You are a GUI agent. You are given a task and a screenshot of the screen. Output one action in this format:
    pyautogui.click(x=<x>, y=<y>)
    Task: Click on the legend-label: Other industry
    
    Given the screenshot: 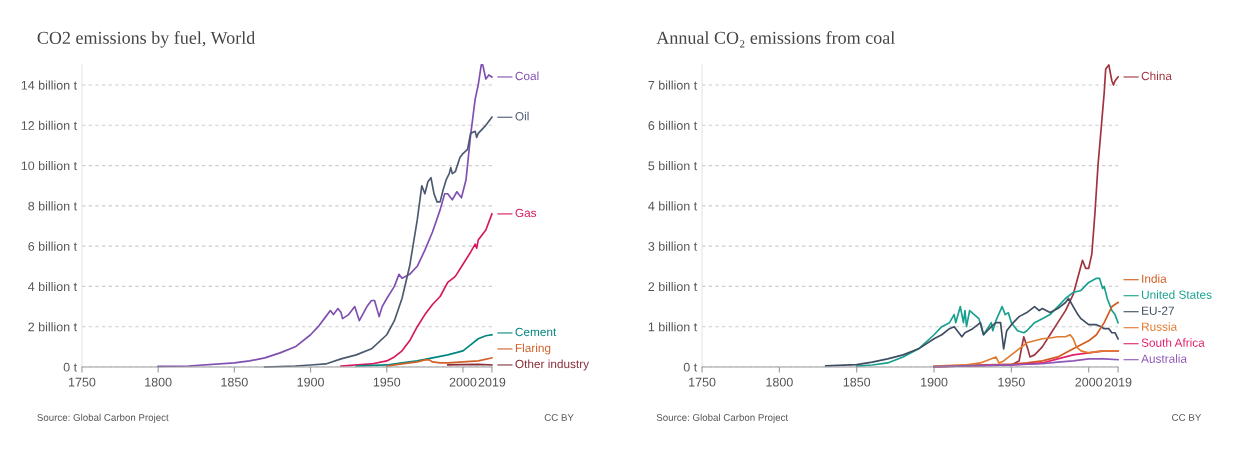 What is the action you would take?
    pyautogui.click(x=552, y=365)
    